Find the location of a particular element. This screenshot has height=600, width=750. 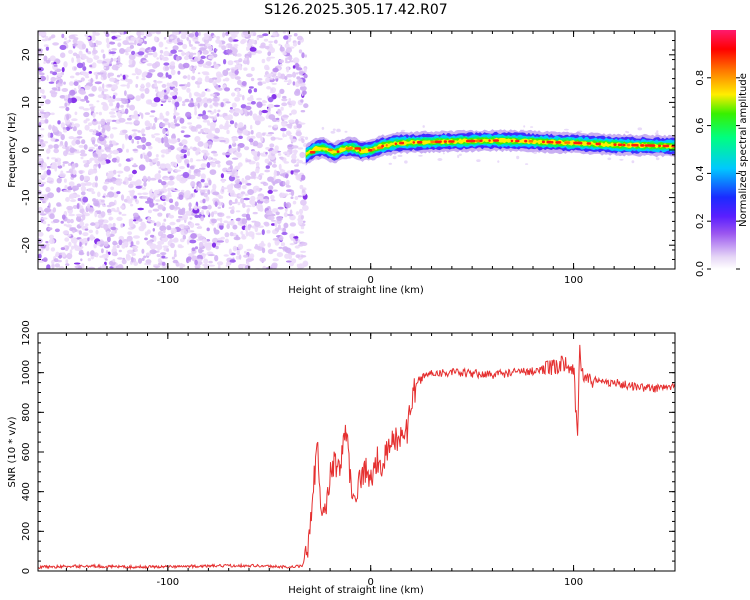

colorbar-label: Normalized spectral amplitude is located at coordinates (743, 150).